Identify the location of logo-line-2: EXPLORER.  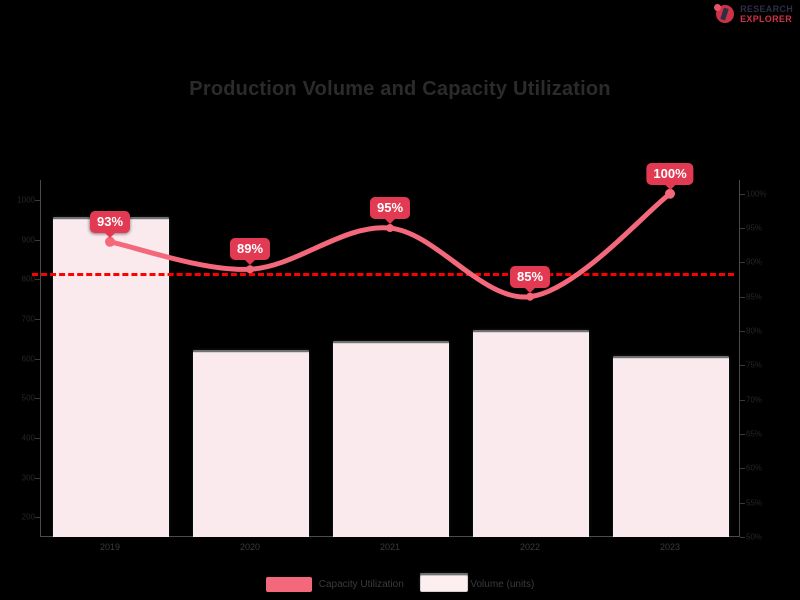
(766, 18).